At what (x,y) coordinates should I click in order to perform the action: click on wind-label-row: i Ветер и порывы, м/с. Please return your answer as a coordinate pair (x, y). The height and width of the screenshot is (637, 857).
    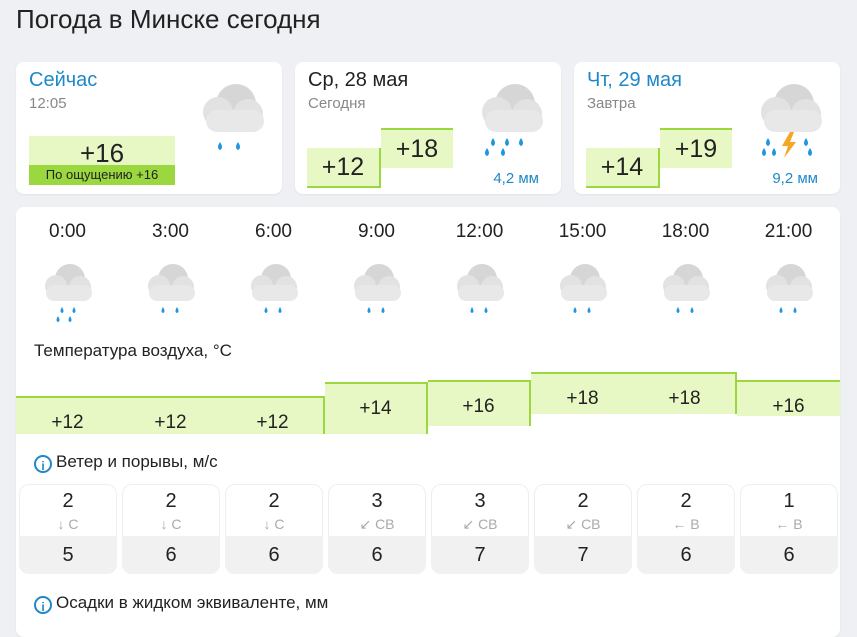
    Looking at the image, I should click on (126, 462).